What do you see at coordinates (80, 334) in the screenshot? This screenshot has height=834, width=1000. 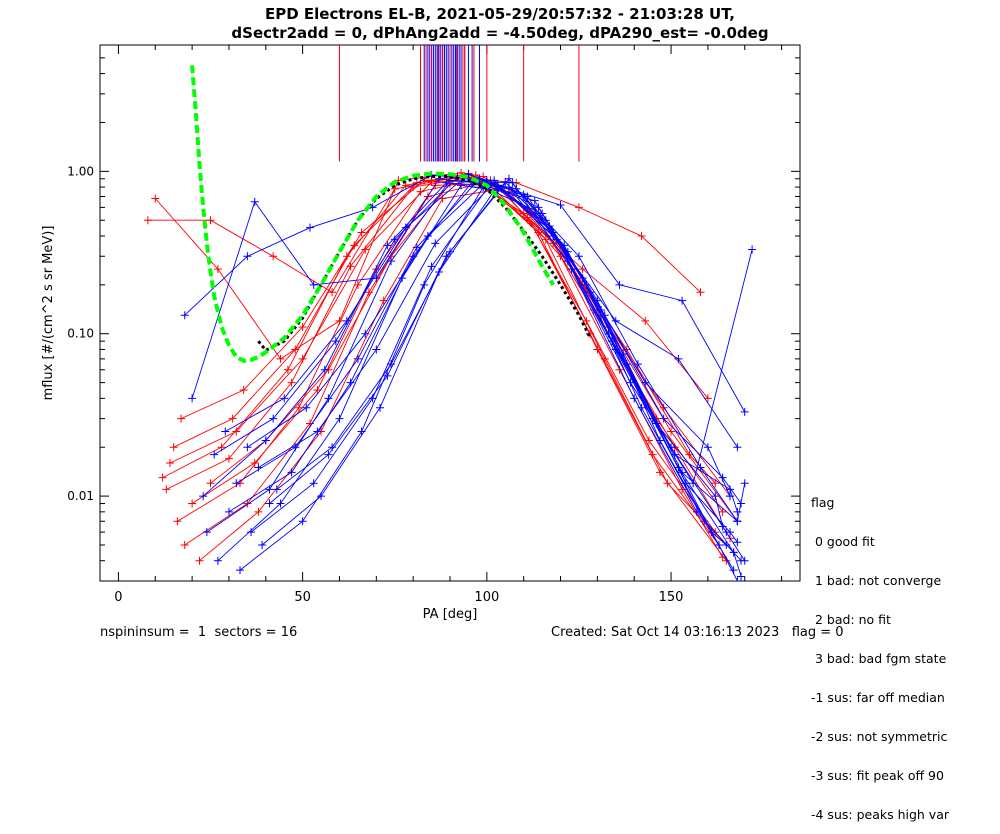 I see `y-tick-label: 0.10` at bounding box center [80, 334].